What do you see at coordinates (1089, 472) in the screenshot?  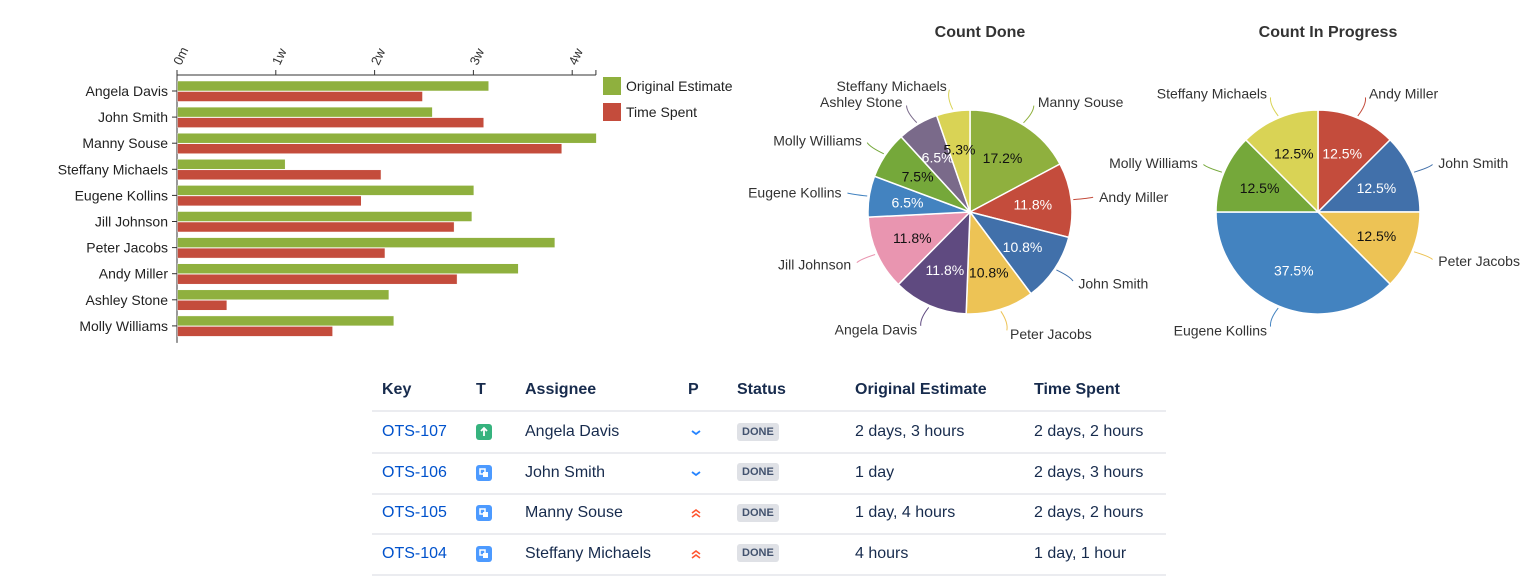 I see `time-spent: 2 days, 3 hours` at bounding box center [1089, 472].